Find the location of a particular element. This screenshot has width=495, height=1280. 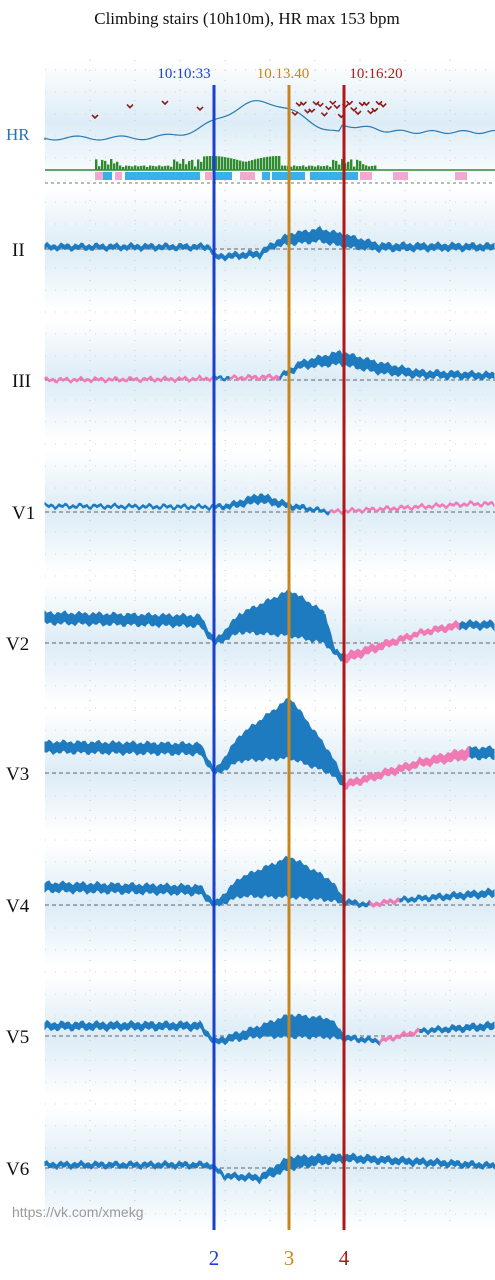

title: Climbing stairs (10h10m), HR max 153 bpm is located at coordinates (247, 18).